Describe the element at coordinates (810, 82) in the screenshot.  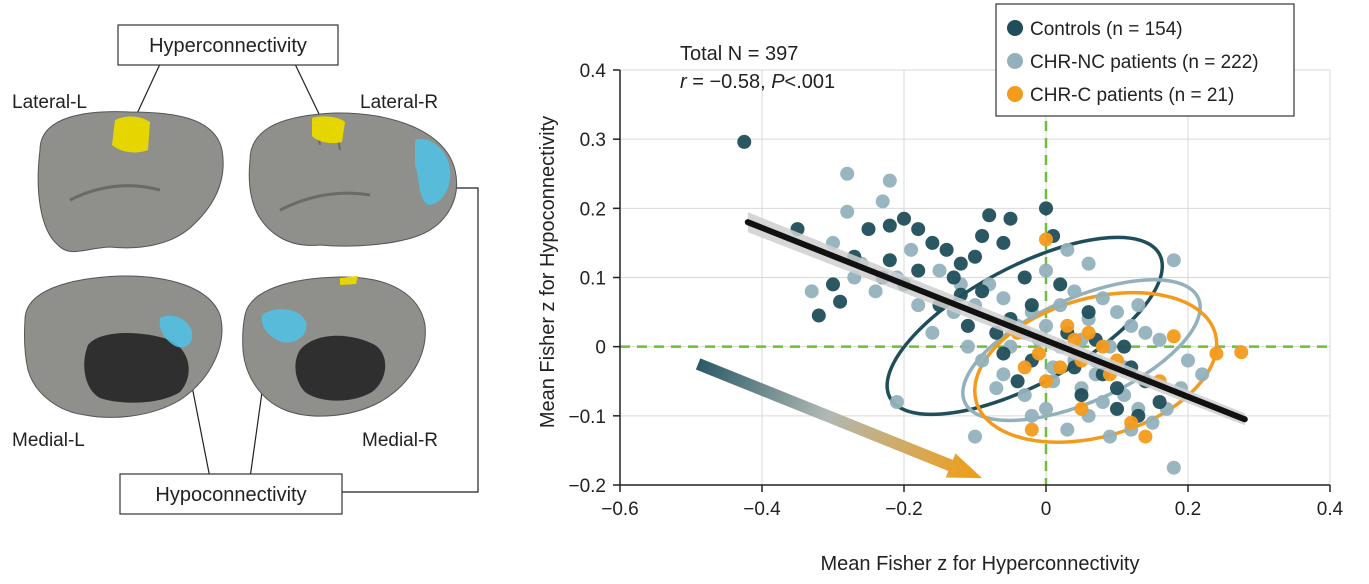
I see `p-value: <.001` at that location.